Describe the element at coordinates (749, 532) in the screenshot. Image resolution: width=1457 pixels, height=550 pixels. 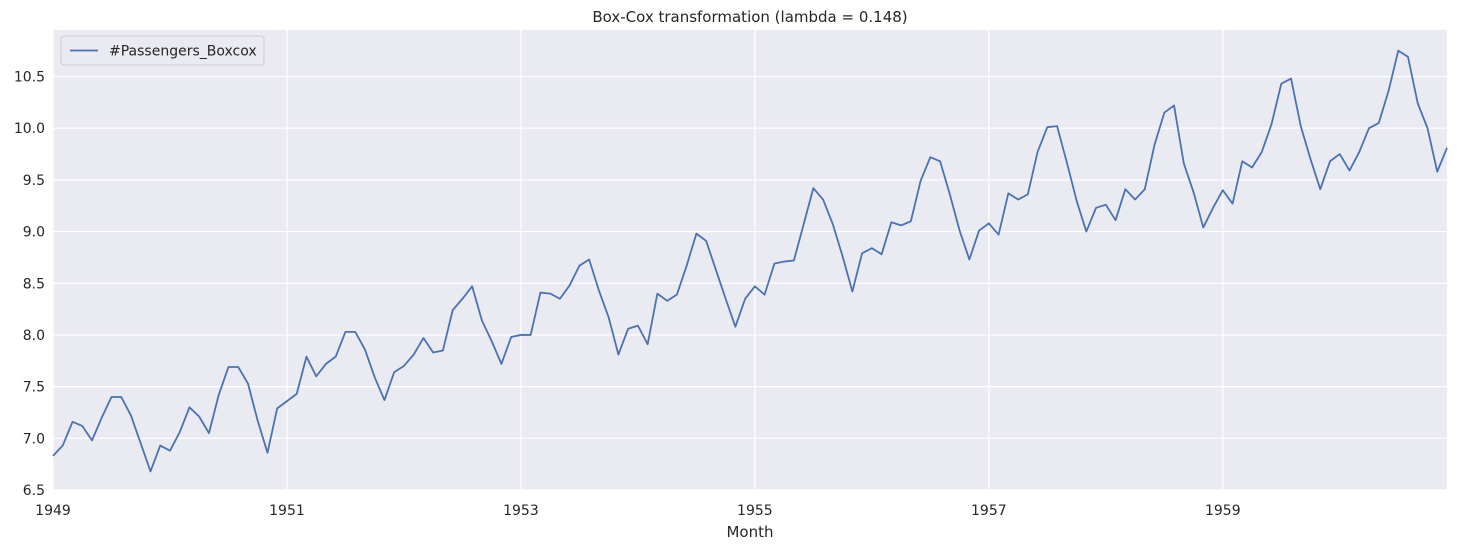
I see `x-axis-label: Month` at that location.